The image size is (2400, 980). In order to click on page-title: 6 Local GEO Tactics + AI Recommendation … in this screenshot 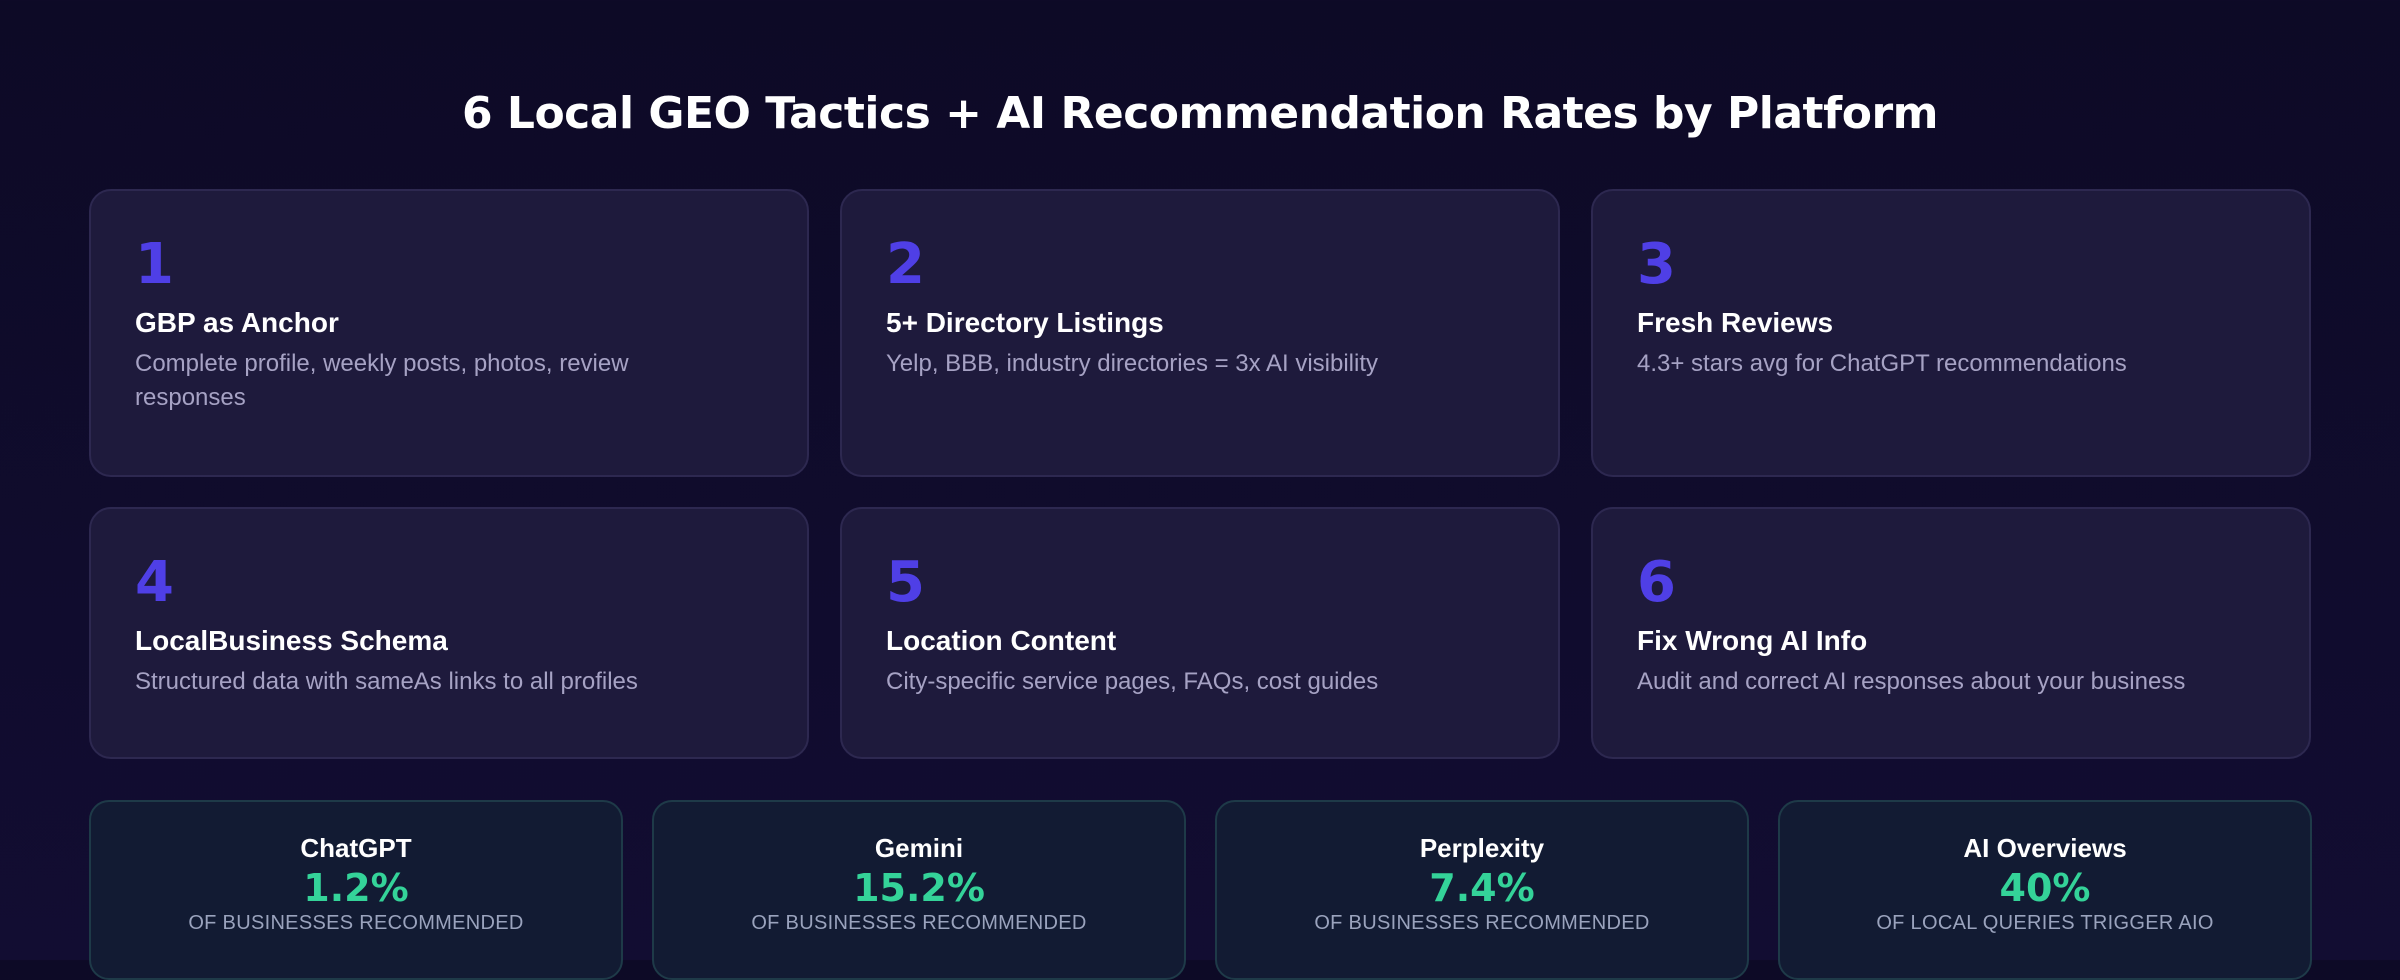, I will do `click(1200, 113)`.